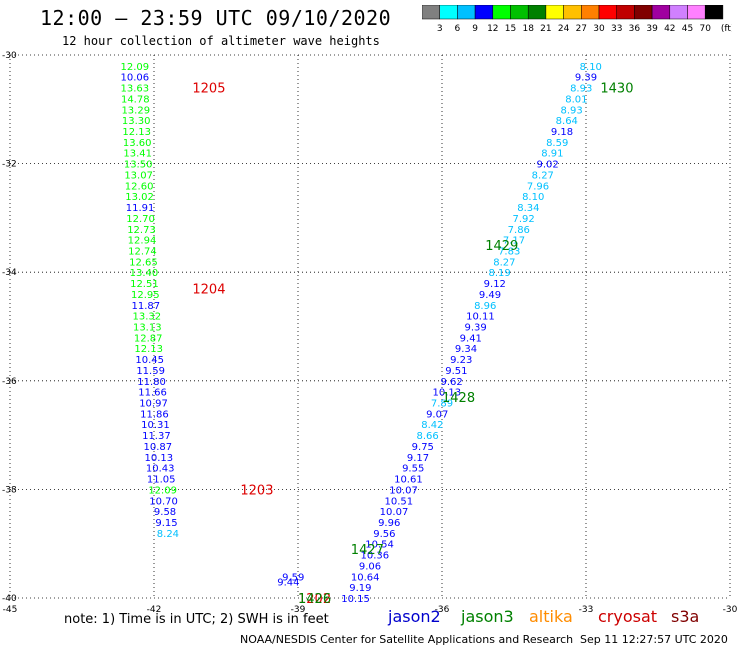 Image resolution: width=740 pixels, height=650 pixels. I want to click on track-a-value: 11.80, so click(151, 382).